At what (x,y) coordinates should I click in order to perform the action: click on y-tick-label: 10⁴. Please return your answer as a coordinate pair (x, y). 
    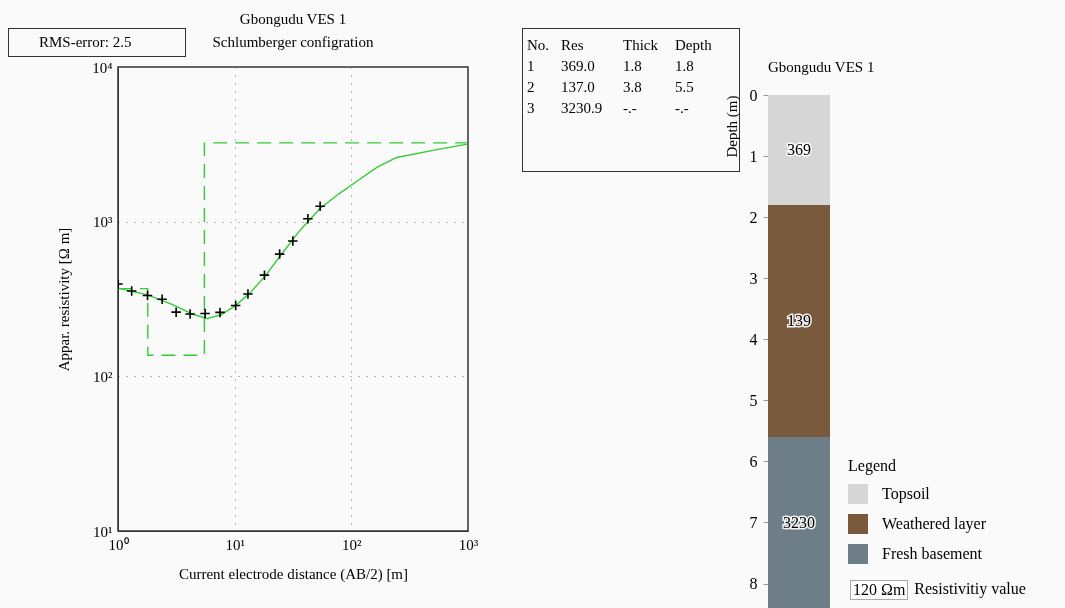
    Looking at the image, I should click on (102, 67).